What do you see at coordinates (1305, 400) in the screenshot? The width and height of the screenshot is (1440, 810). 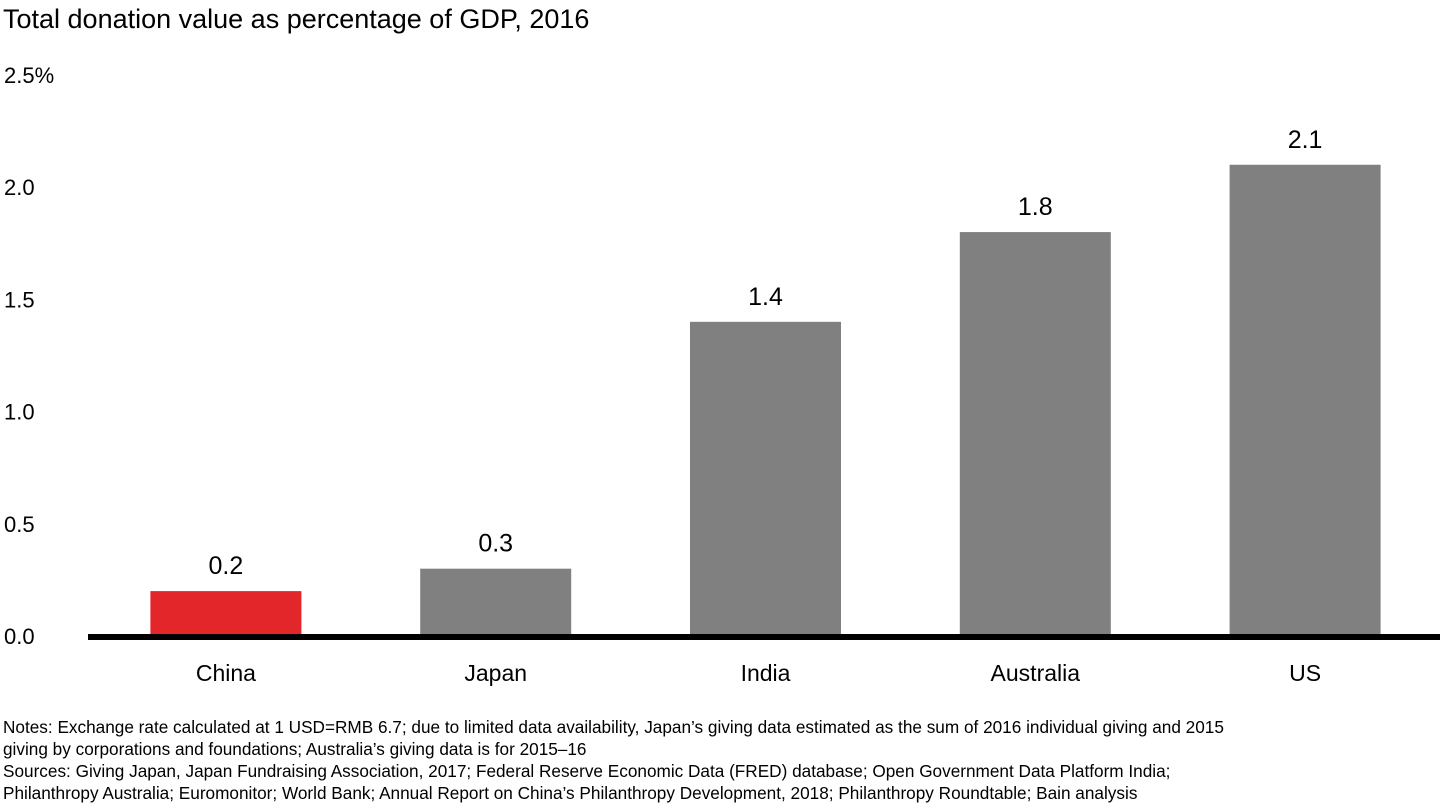 I see `bar-us` at bounding box center [1305, 400].